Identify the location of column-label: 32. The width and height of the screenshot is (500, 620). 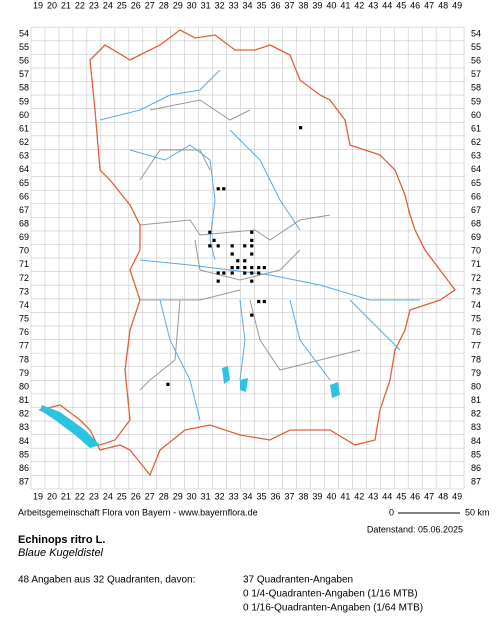
(220, 496).